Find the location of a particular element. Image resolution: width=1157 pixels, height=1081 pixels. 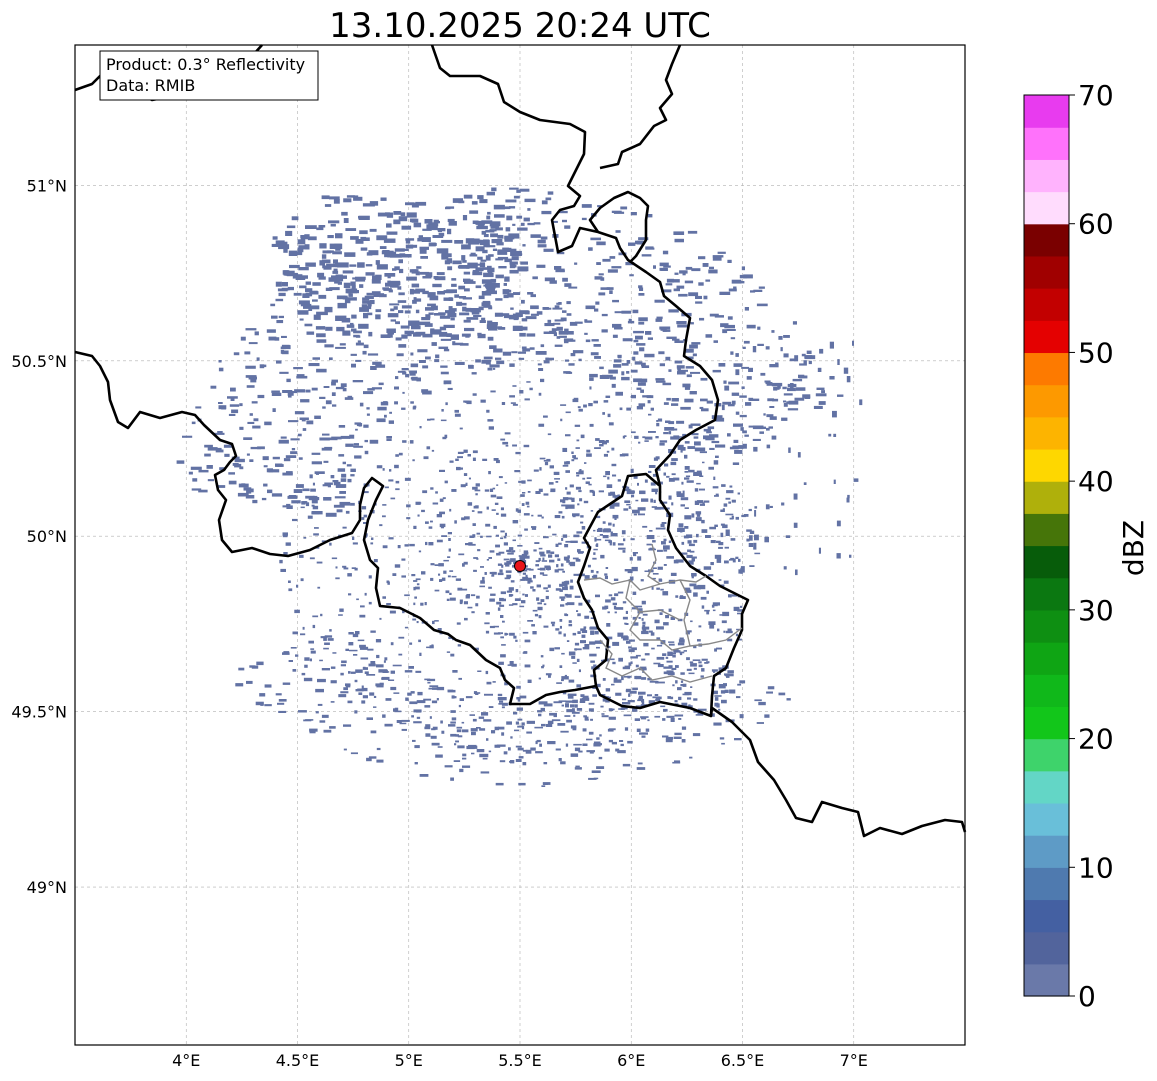

colorbar-tick-label: 30 is located at coordinates (1096, 610).